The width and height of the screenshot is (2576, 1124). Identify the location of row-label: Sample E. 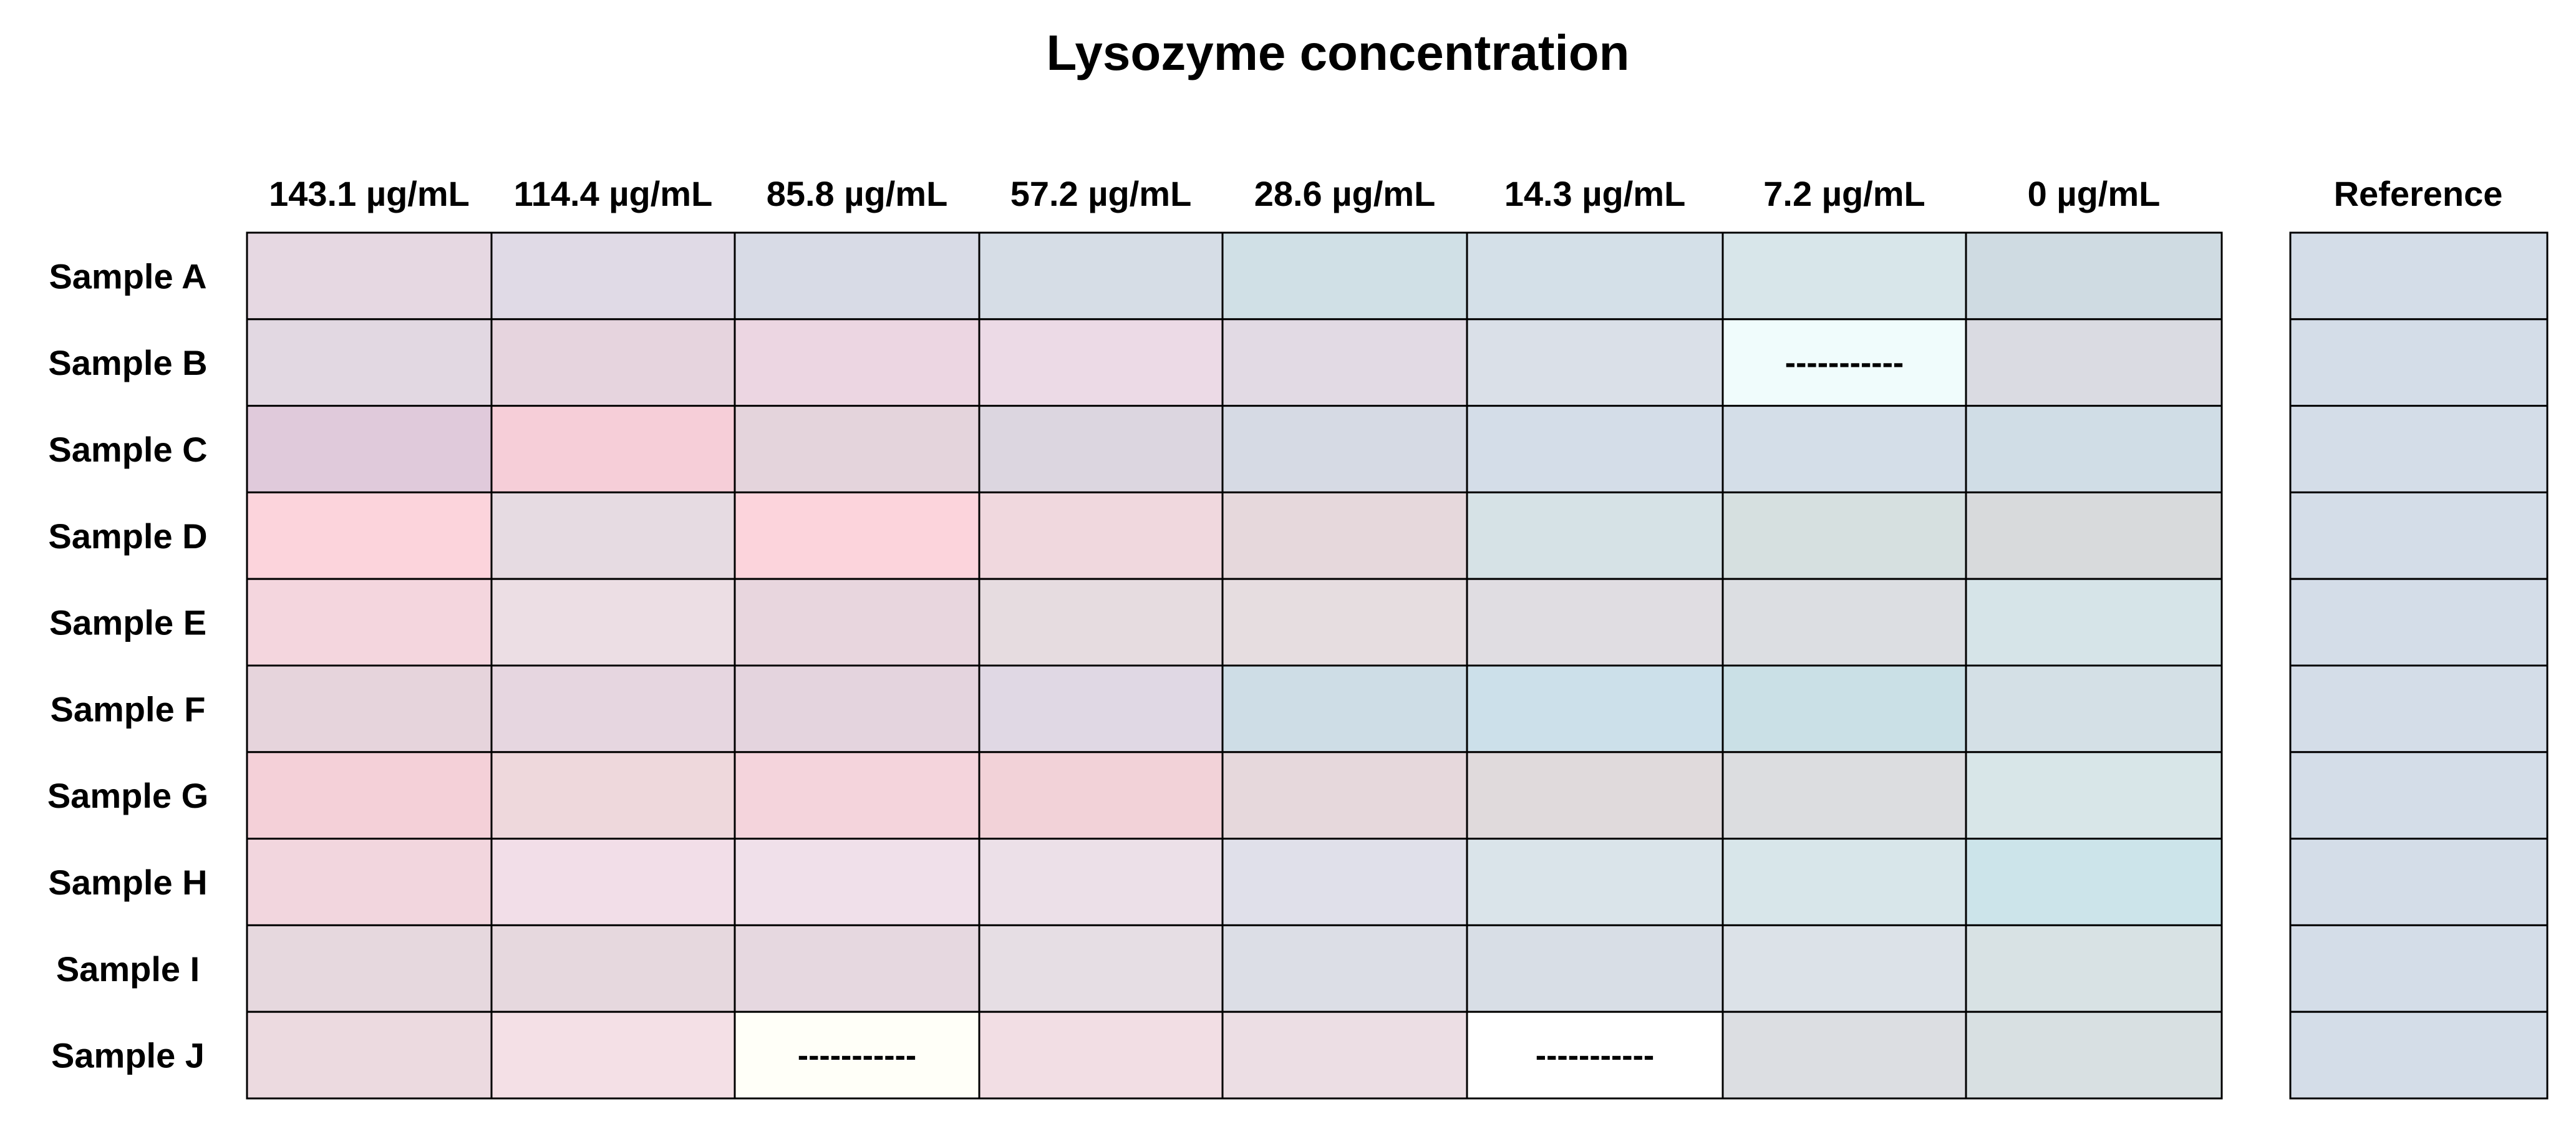
(128, 622).